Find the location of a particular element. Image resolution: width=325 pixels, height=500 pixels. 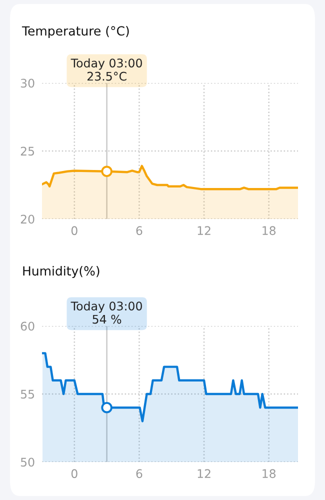

y-tick-label: 30 is located at coordinates (27, 83).